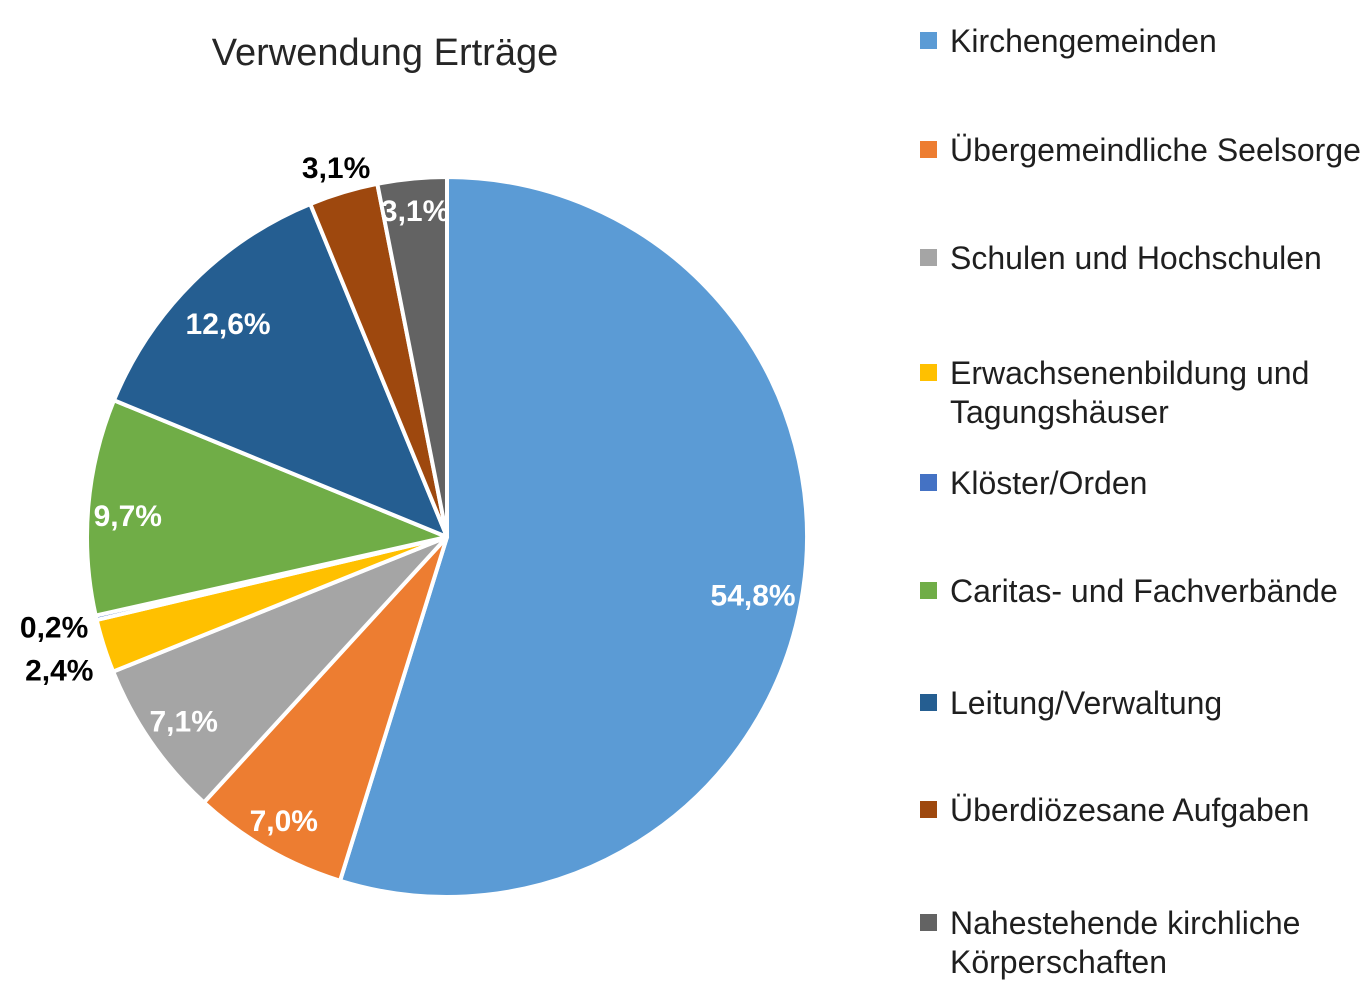 The height and width of the screenshot is (1000, 1372). Describe the element at coordinates (1083, 41) in the screenshot. I see `legend-item-label: Kirchengemeinden` at that location.